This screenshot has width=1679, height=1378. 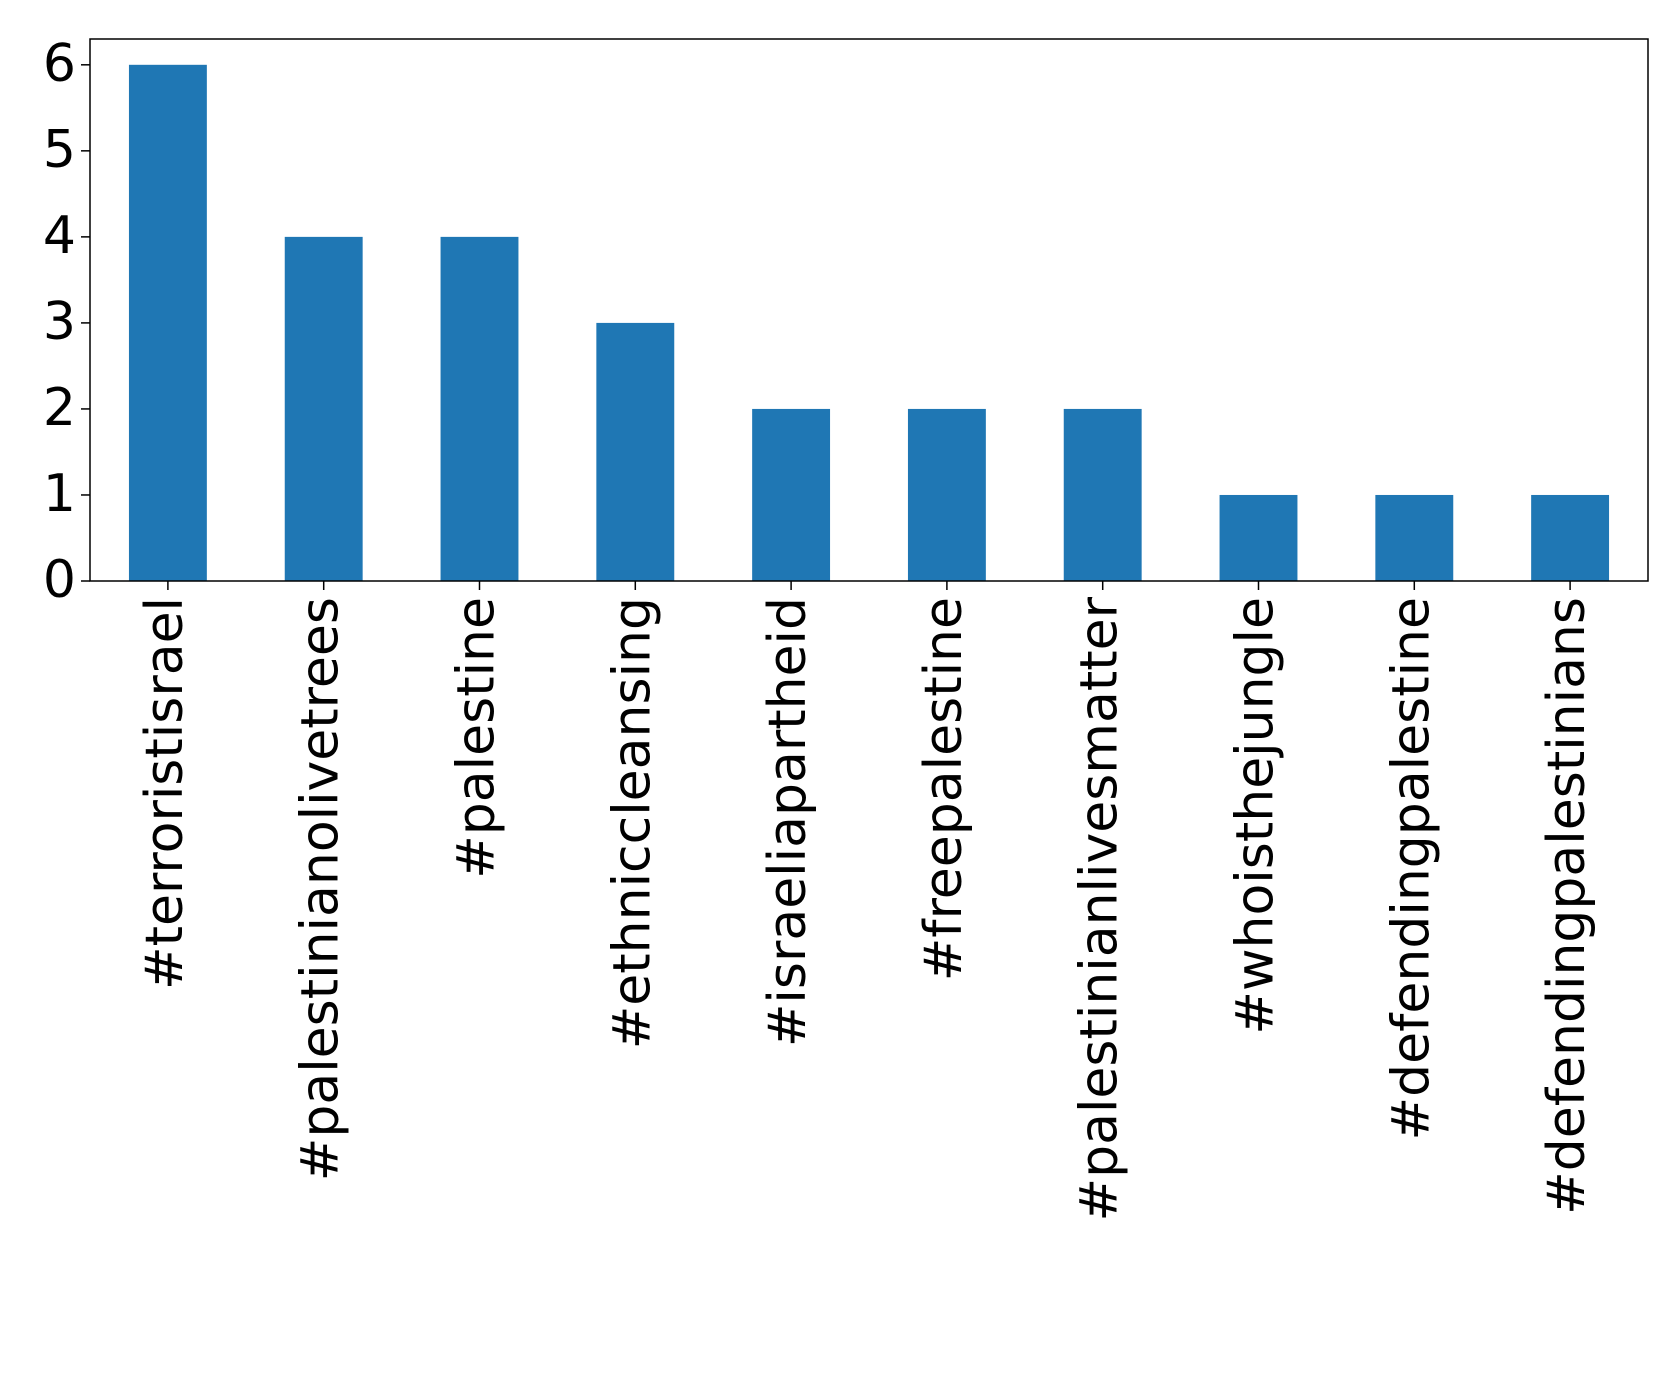 What do you see at coordinates (59, 580) in the screenshot?
I see `y-tick-label: 0` at bounding box center [59, 580].